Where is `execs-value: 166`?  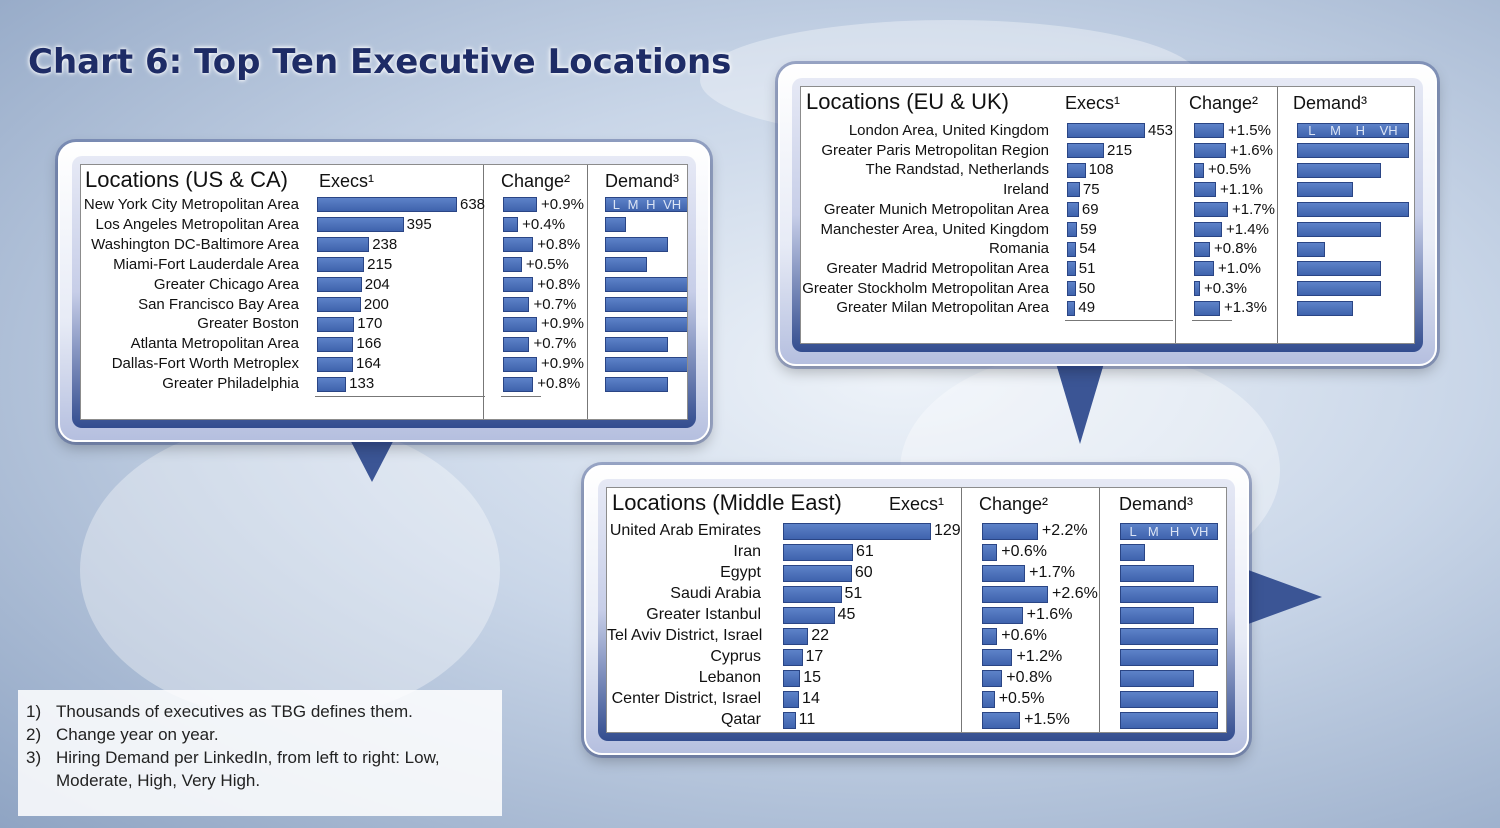 execs-value: 166 is located at coordinates (369, 344).